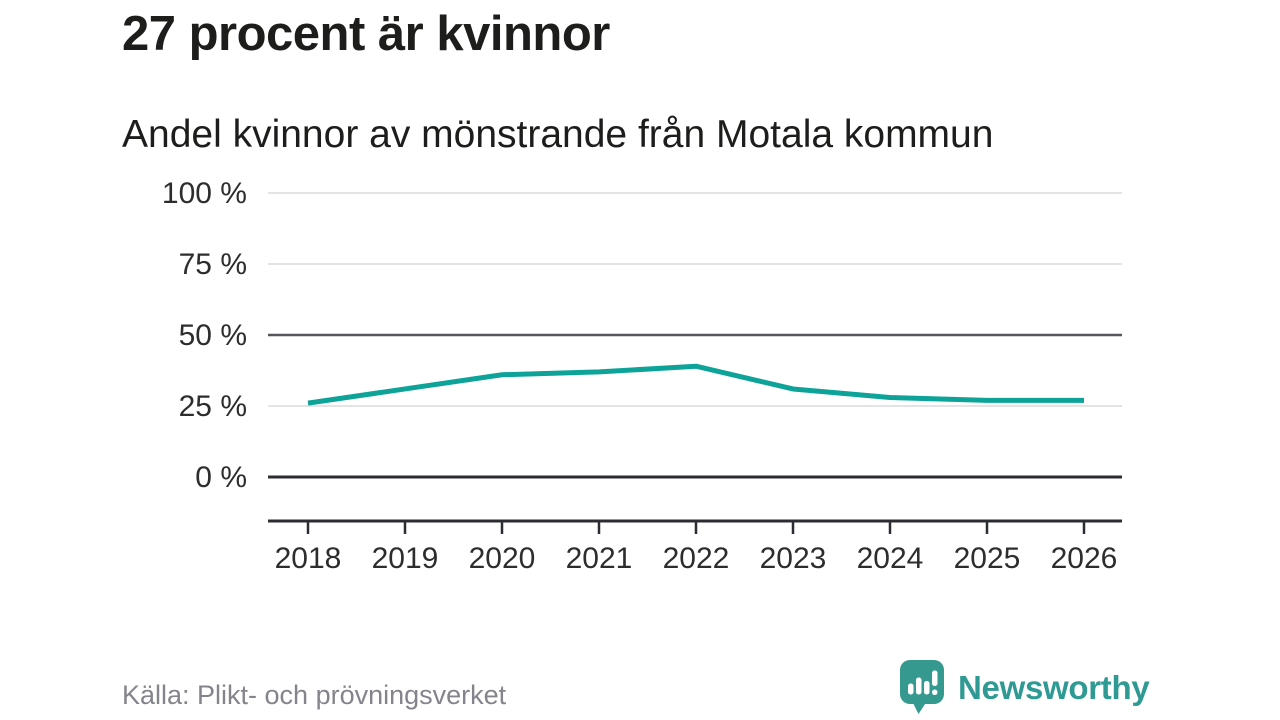 The height and width of the screenshot is (720, 1280). Describe the element at coordinates (213, 406) in the screenshot. I see `y-tick-label: 25 %` at that location.